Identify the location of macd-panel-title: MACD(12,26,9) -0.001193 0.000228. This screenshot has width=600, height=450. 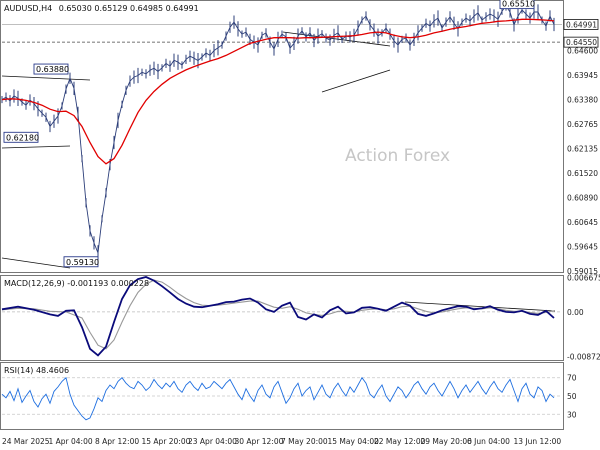
(76, 283).